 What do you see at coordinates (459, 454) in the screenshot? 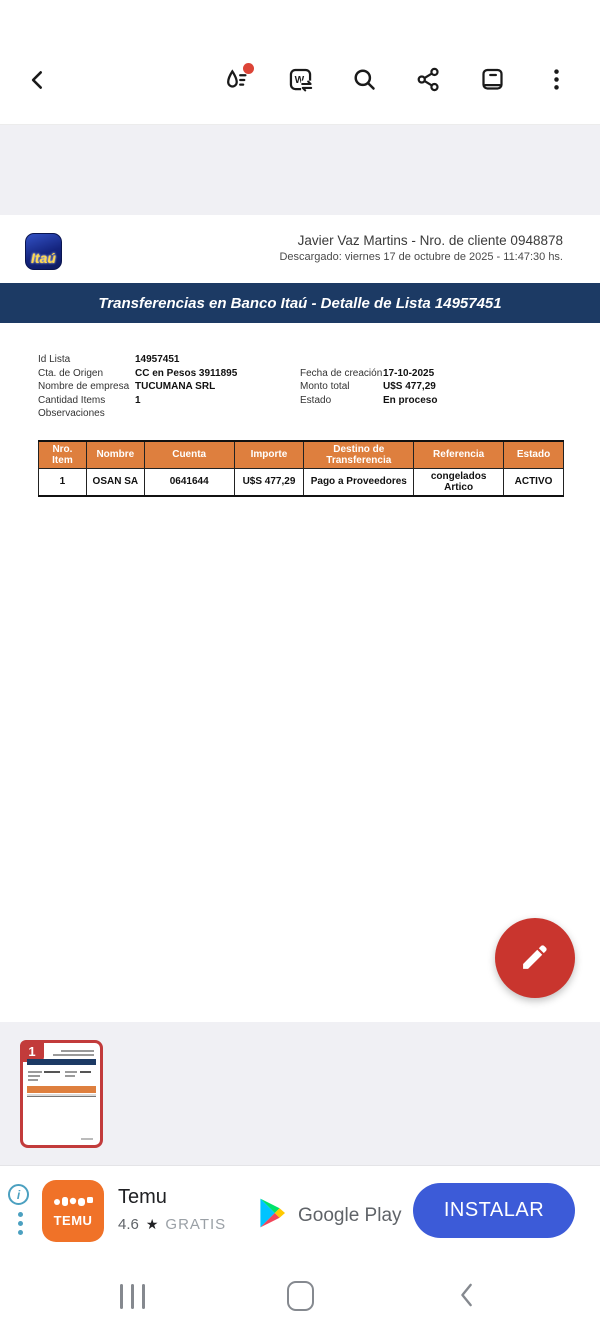
I see `col-referencia: Referencia` at bounding box center [459, 454].